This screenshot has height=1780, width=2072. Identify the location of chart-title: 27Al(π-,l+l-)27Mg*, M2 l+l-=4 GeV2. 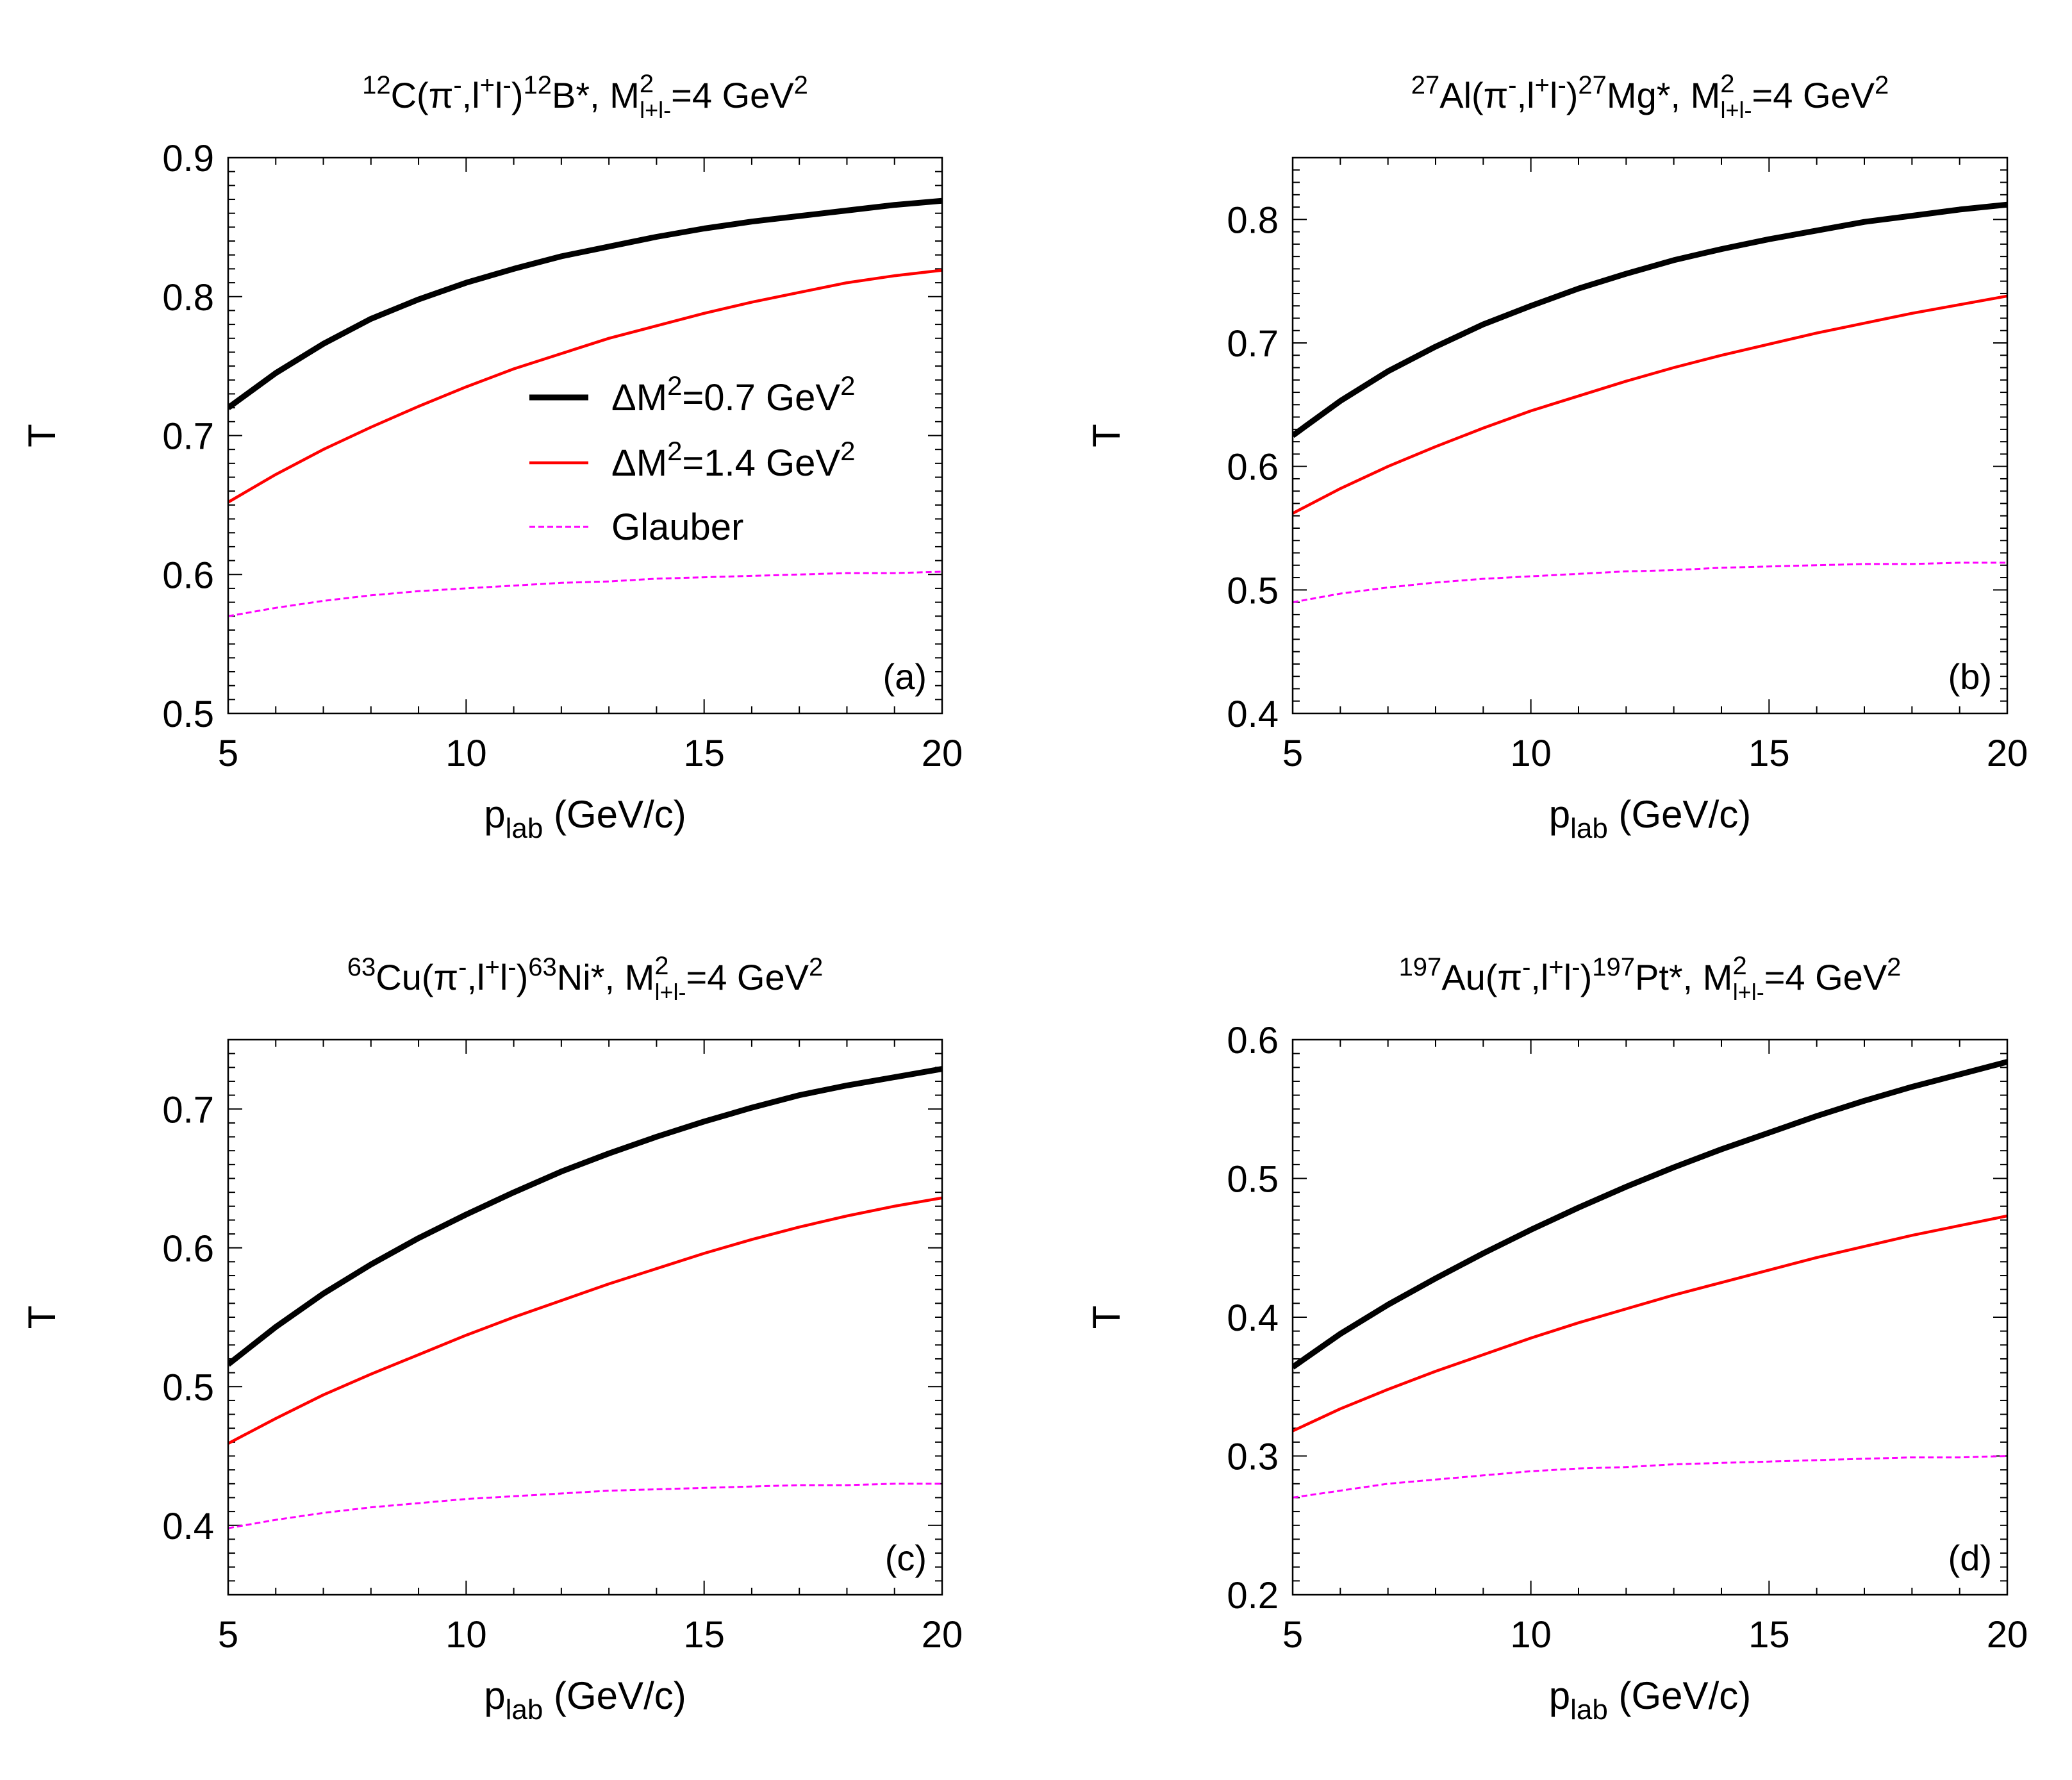
(1650, 96).